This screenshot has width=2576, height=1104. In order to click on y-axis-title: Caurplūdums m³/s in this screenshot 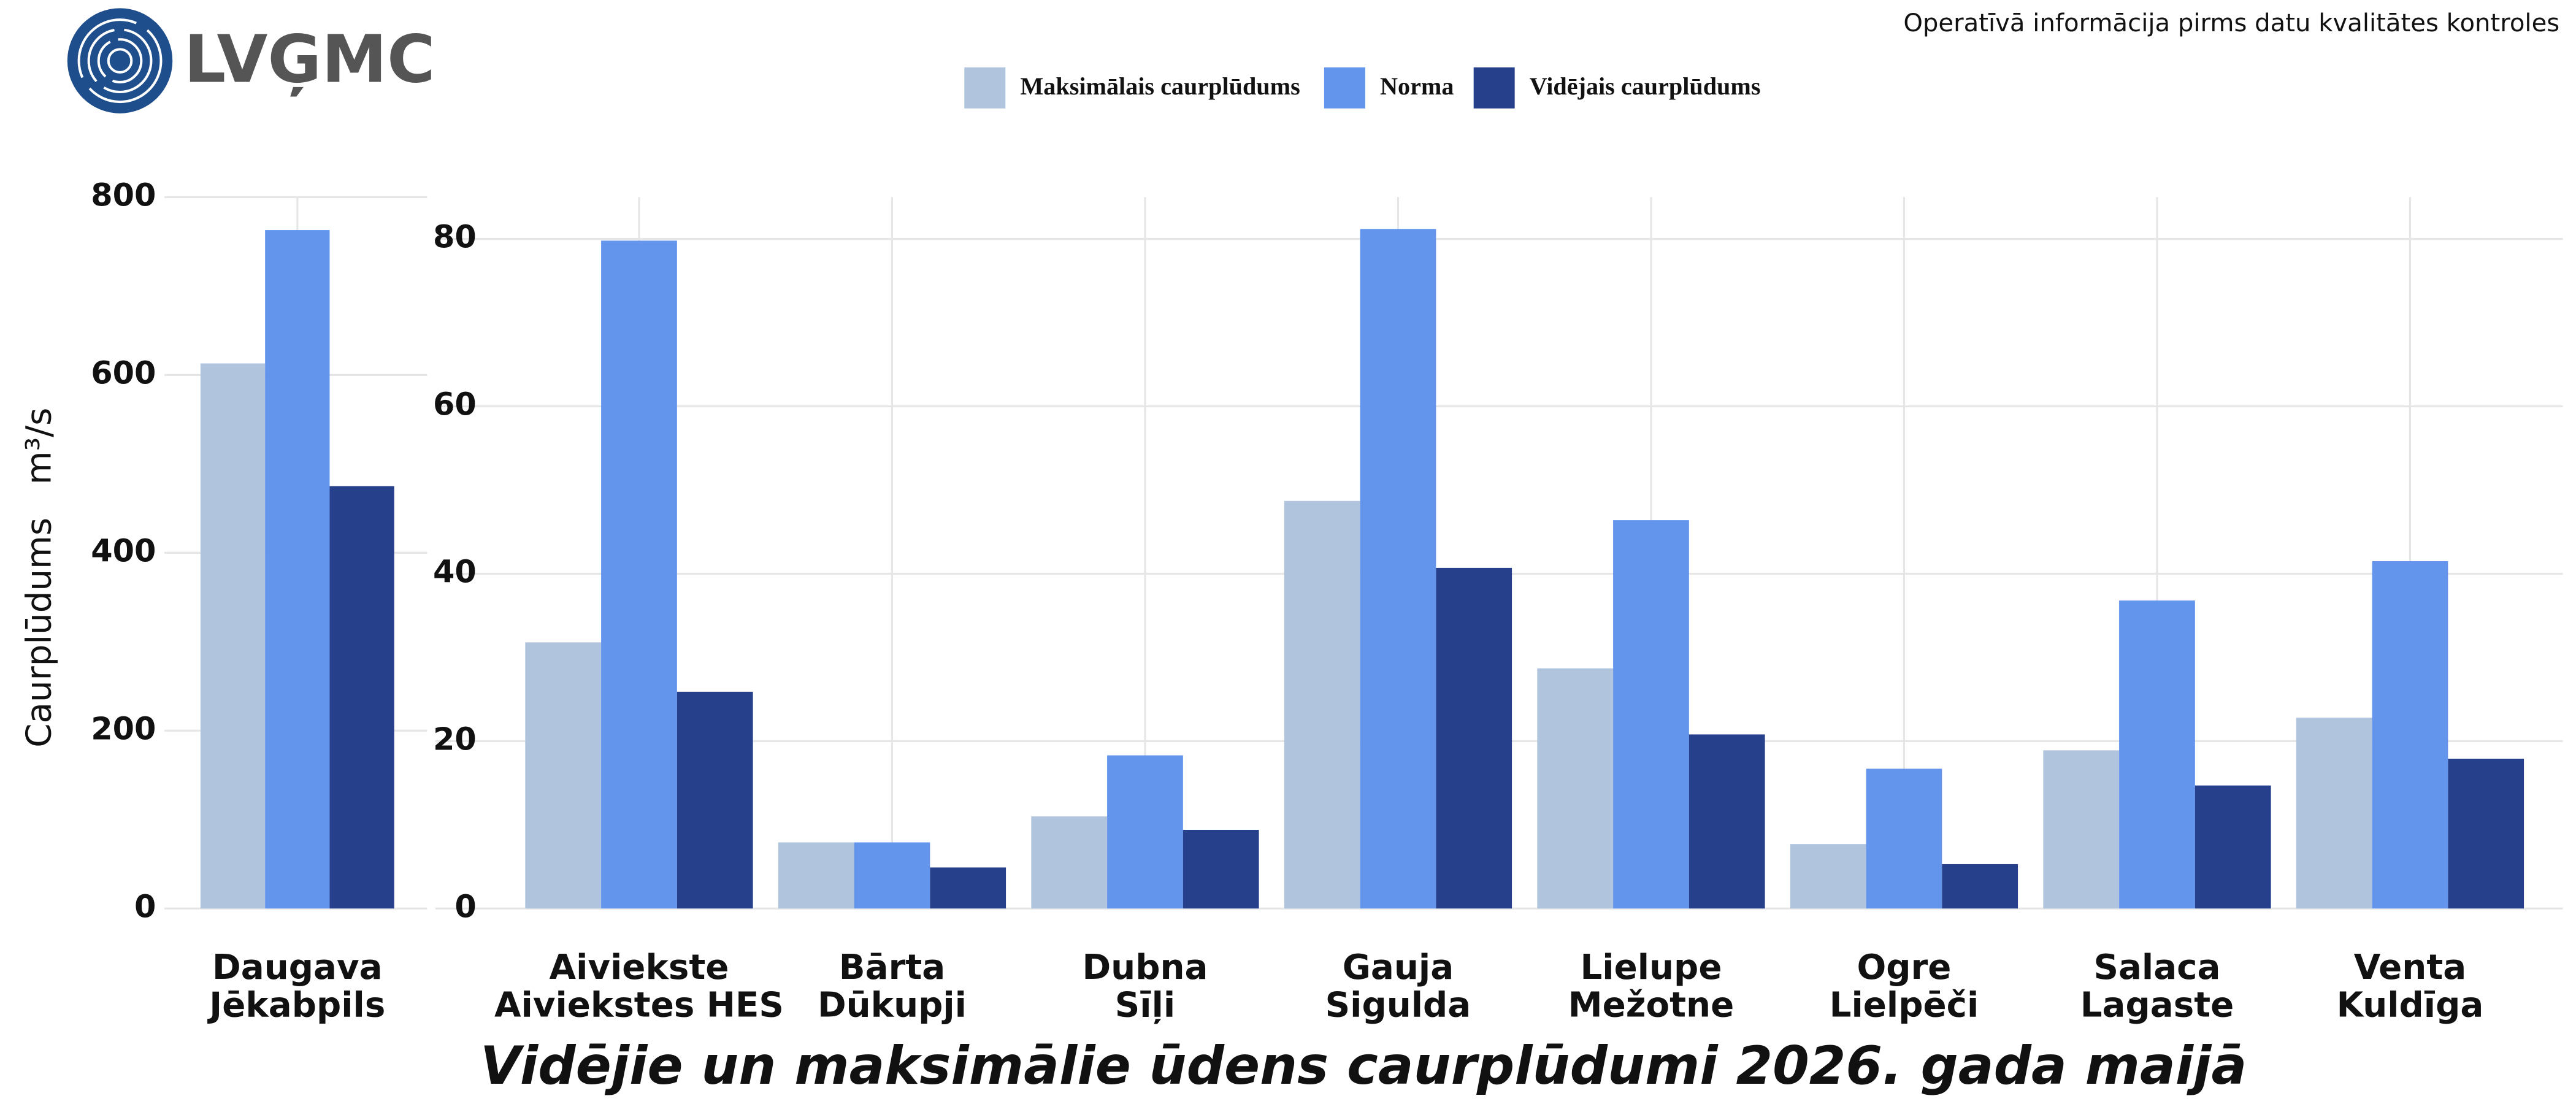, I will do `click(39, 578)`.